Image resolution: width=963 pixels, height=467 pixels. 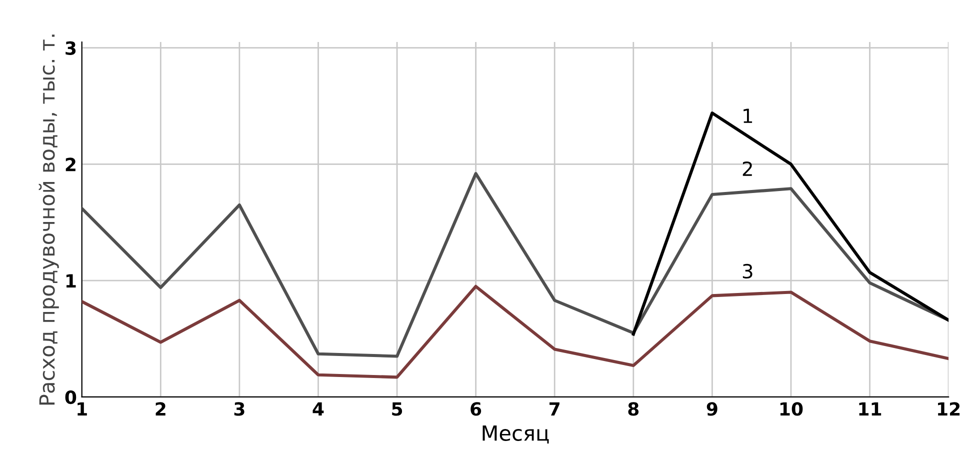 What do you see at coordinates (747, 168) in the screenshot?
I see `series-label: 2` at bounding box center [747, 168].